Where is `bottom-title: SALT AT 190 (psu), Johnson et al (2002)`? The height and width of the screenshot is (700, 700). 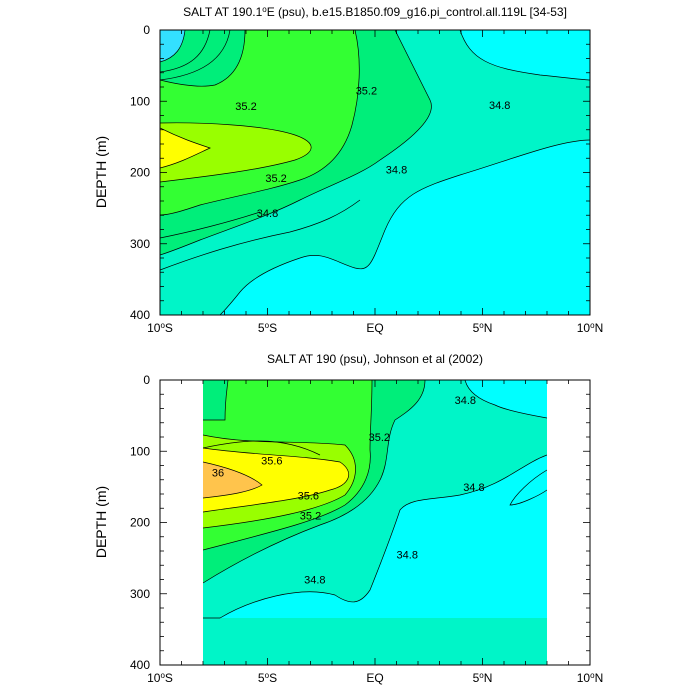 bottom-title: SALT AT 190 (psu), Johnson et al (2002) is located at coordinates (375, 359).